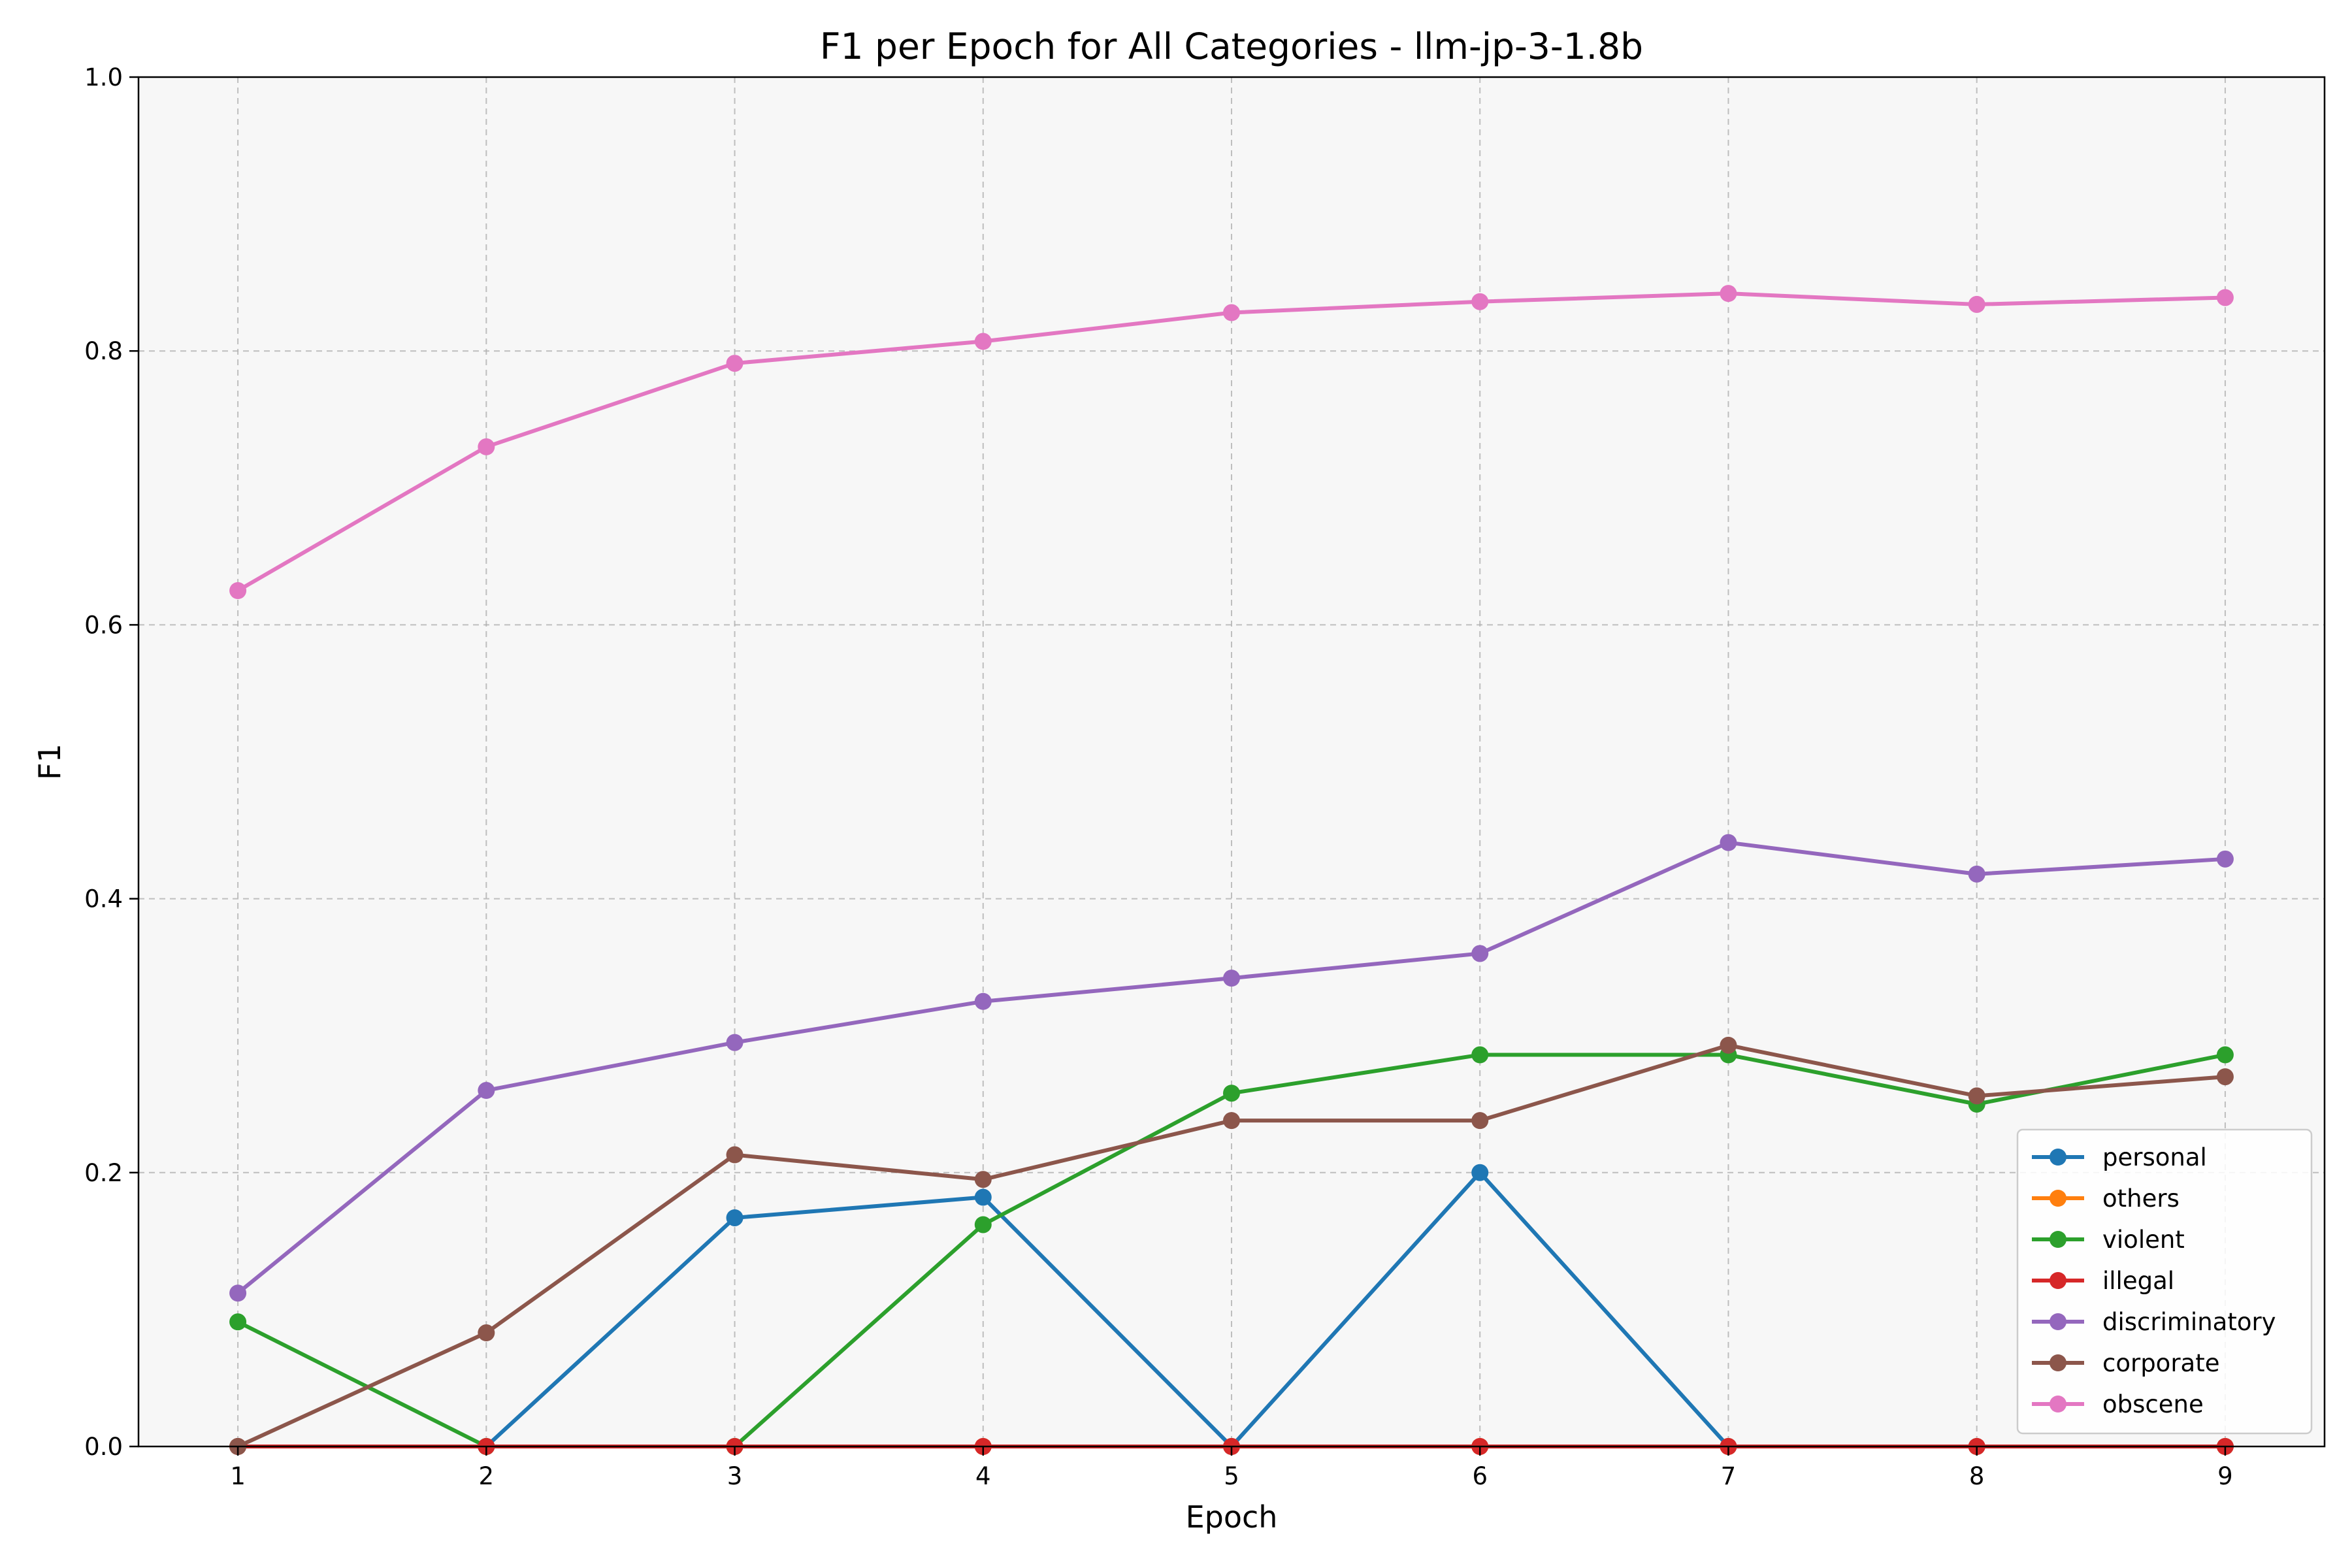 This screenshot has height=1568, width=2352. Describe the element at coordinates (103, 1173) in the screenshot. I see `y-tick-label: 0.2` at that location.